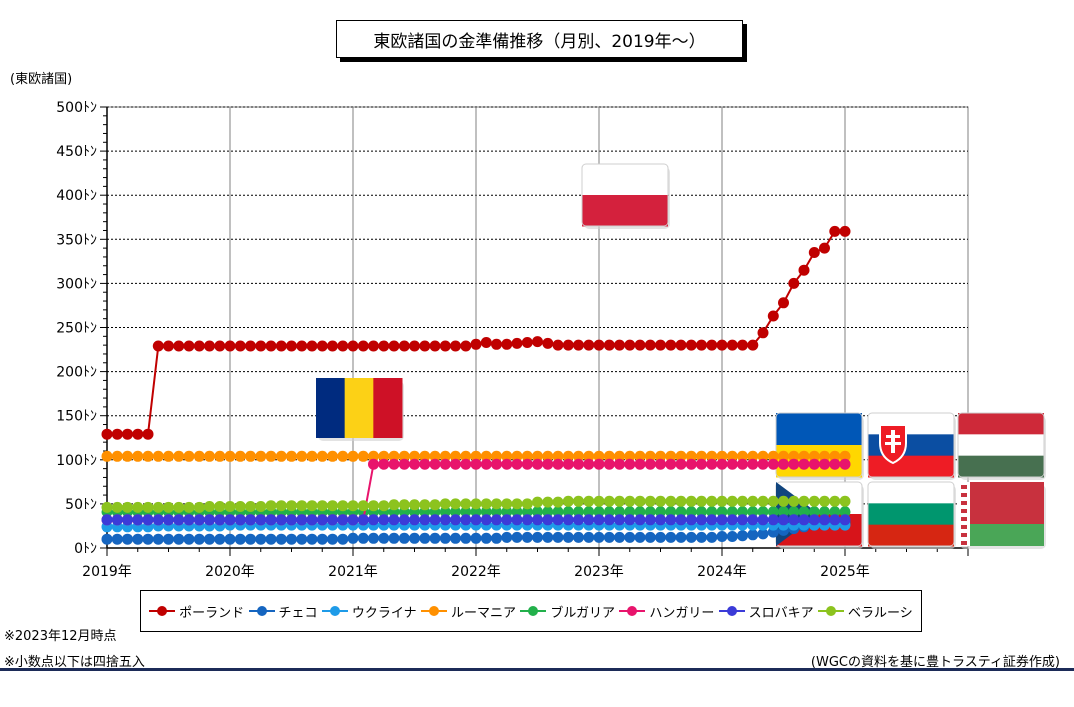  Describe the element at coordinates (212, 613) in the screenshot. I see `legend-label: ポーランド` at that location.